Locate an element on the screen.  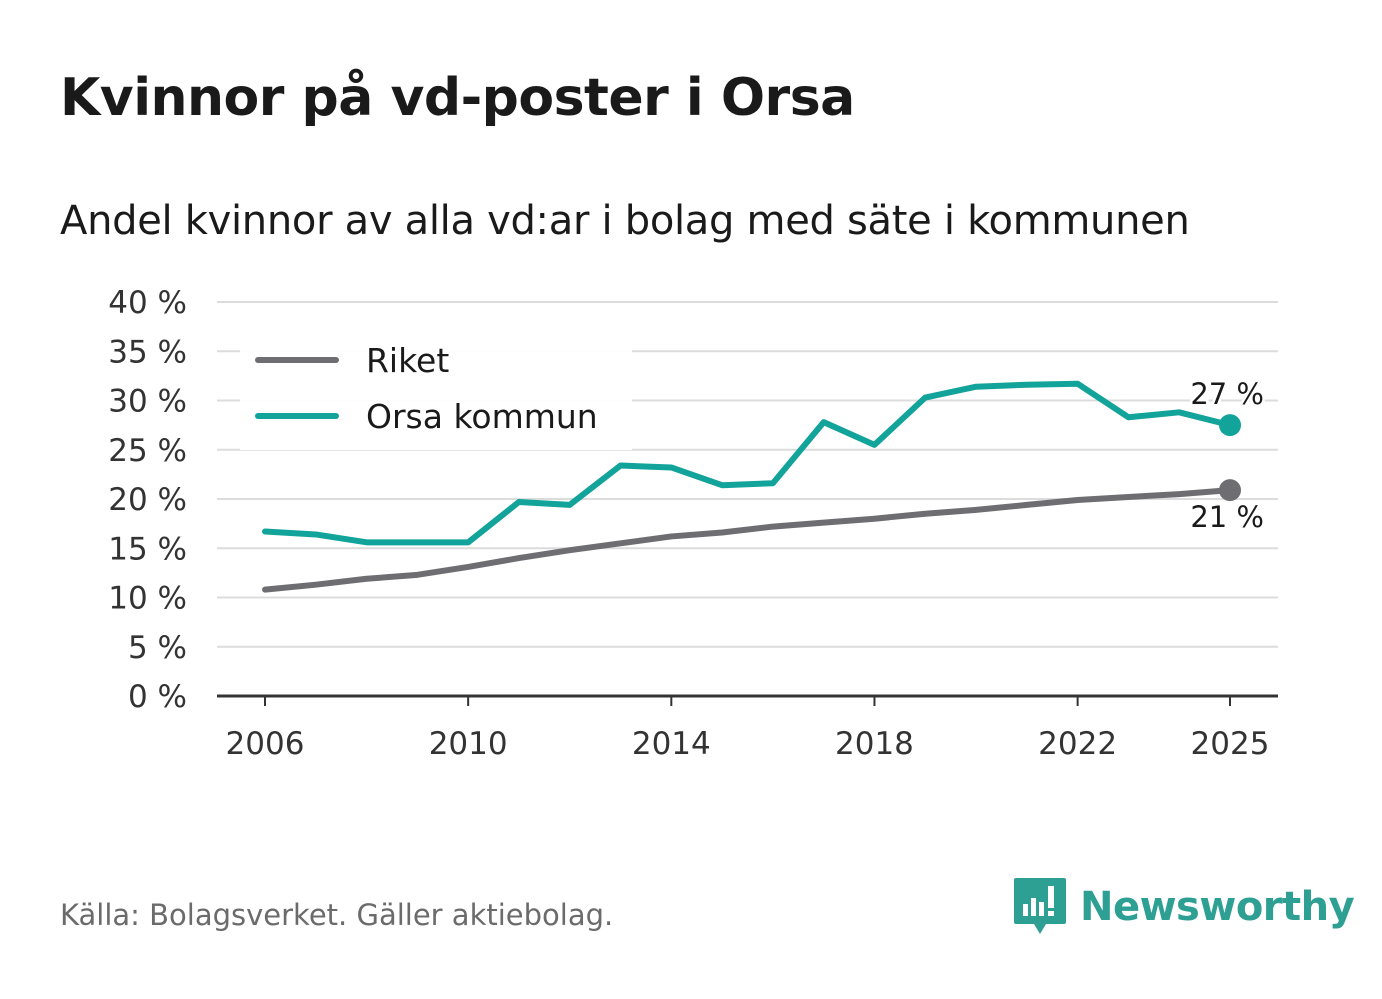
legend: Riket Orsa kommun is located at coordinates (436, 394).